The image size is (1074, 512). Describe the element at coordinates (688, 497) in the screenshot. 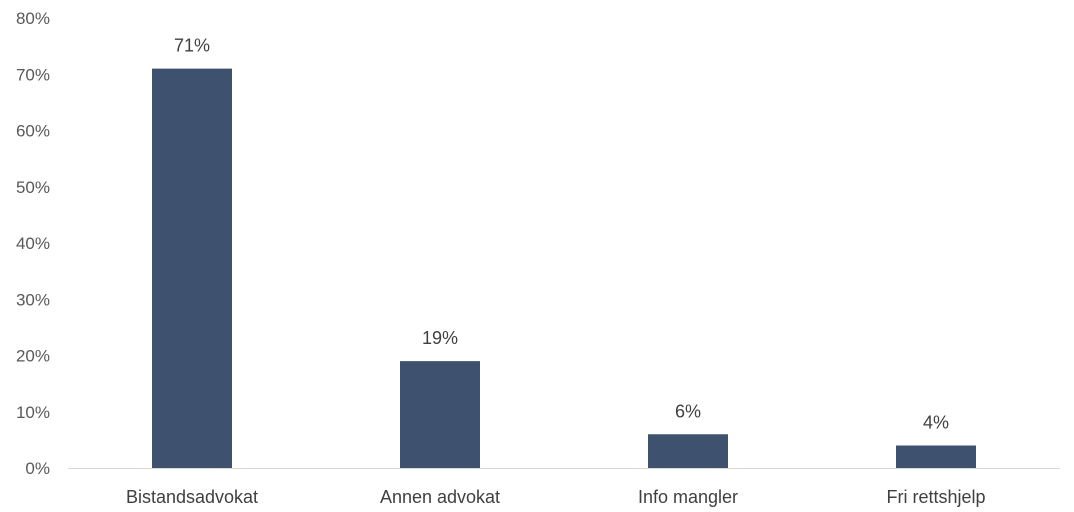

I see `x-category-label: Info mangler` at that location.